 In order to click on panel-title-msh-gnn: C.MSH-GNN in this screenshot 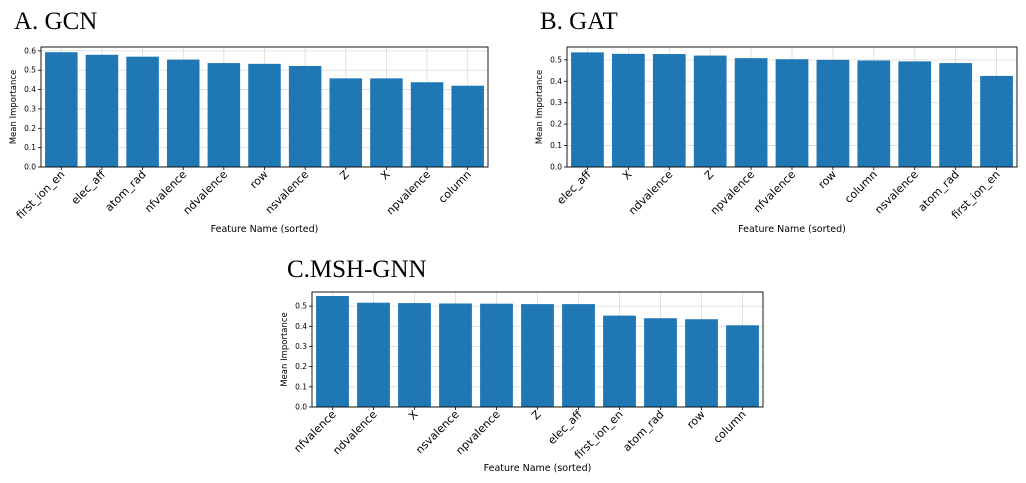, I will do `click(357, 269)`.